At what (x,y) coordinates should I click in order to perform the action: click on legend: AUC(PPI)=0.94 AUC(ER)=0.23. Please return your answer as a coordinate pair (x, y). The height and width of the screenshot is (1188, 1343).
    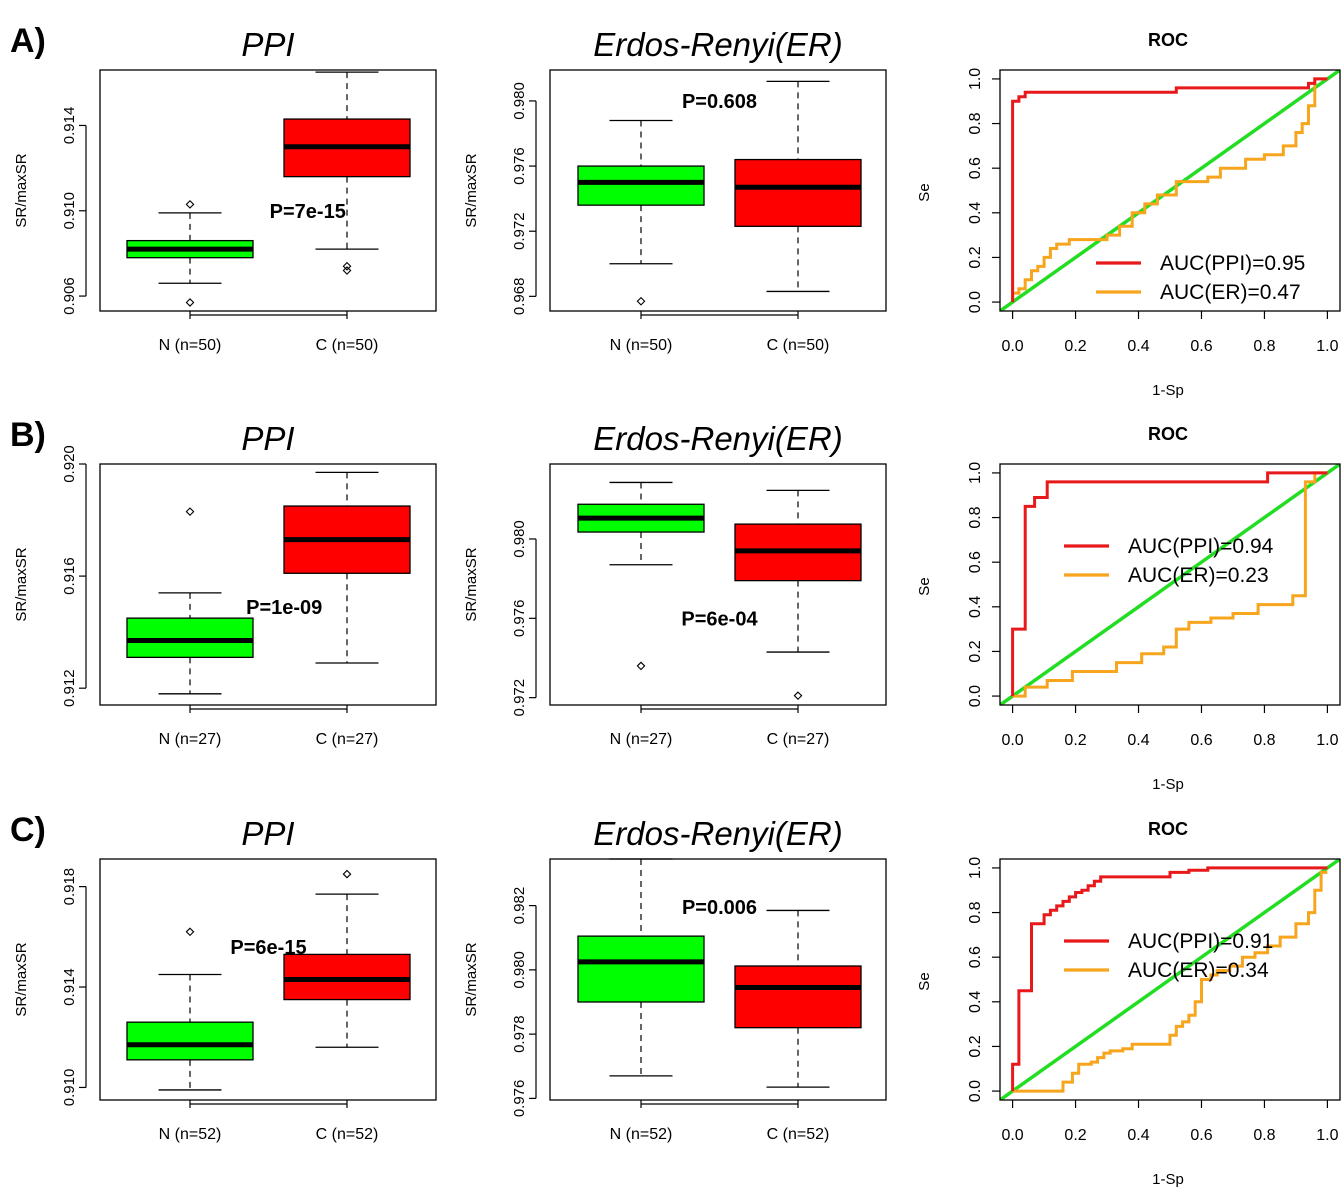
    Looking at the image, I should click on (1169, 561).